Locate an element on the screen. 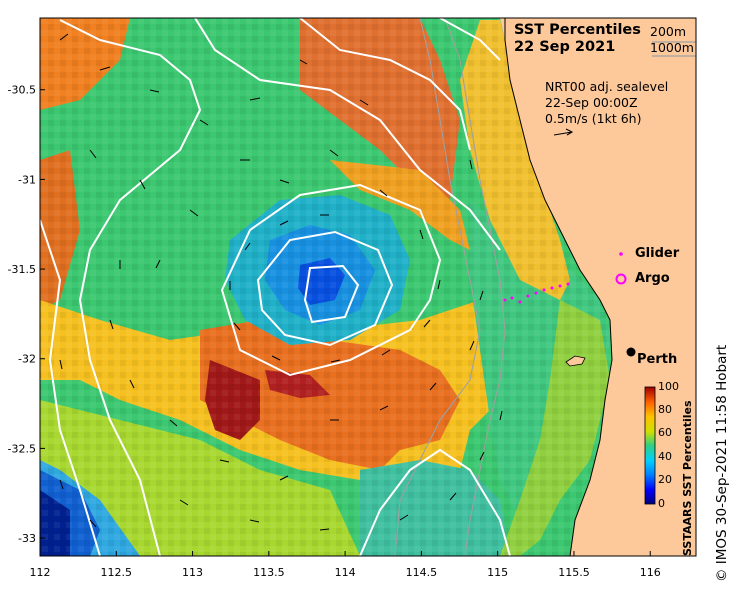 The height and width of the screenshot is (592, 740). x-tick-label: 115.5 is located at coordinates (574, 572).